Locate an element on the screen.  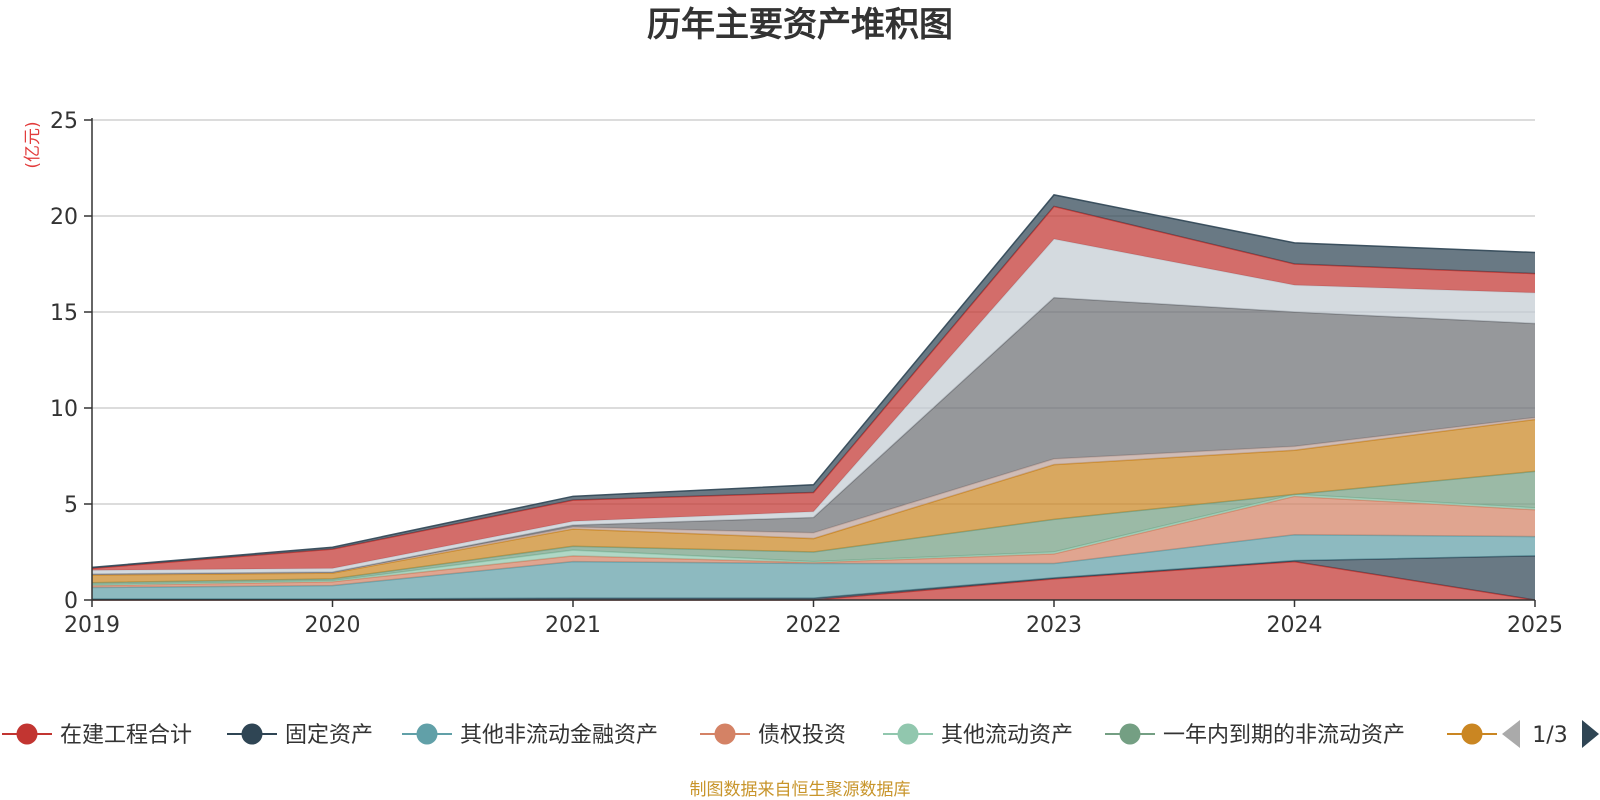
x-tick-label: 2019 is located at coordinates (92, 625).